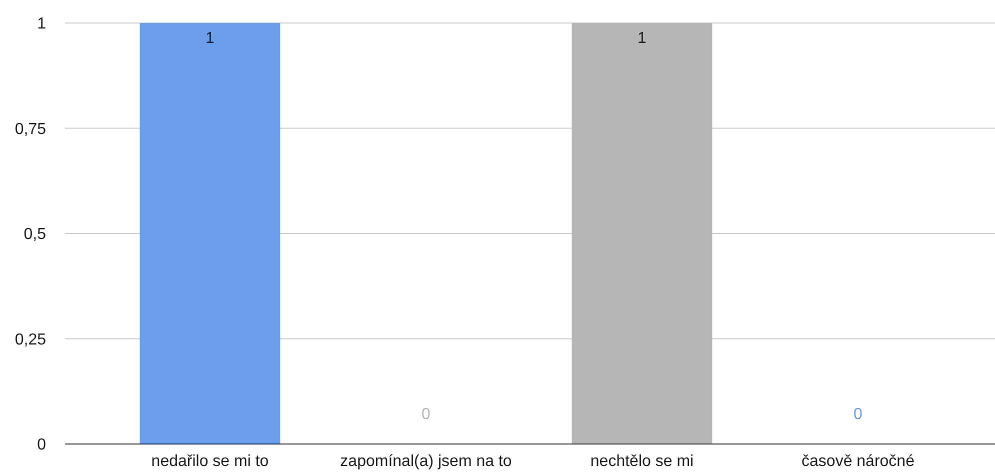  I want to click on y-tick-label: 0,5, so click(35, 235).